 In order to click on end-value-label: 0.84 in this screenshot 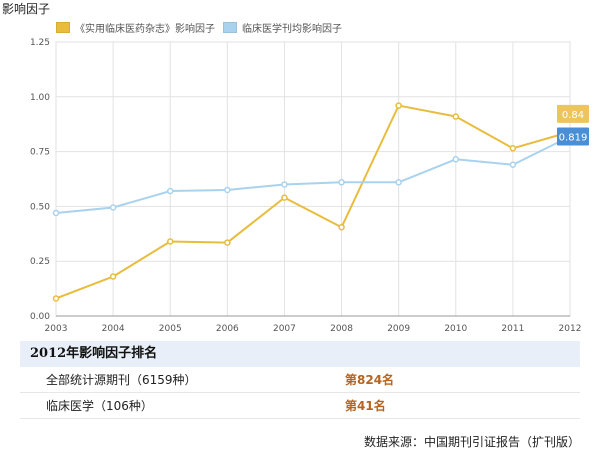, I will do `click(573, 115)`.